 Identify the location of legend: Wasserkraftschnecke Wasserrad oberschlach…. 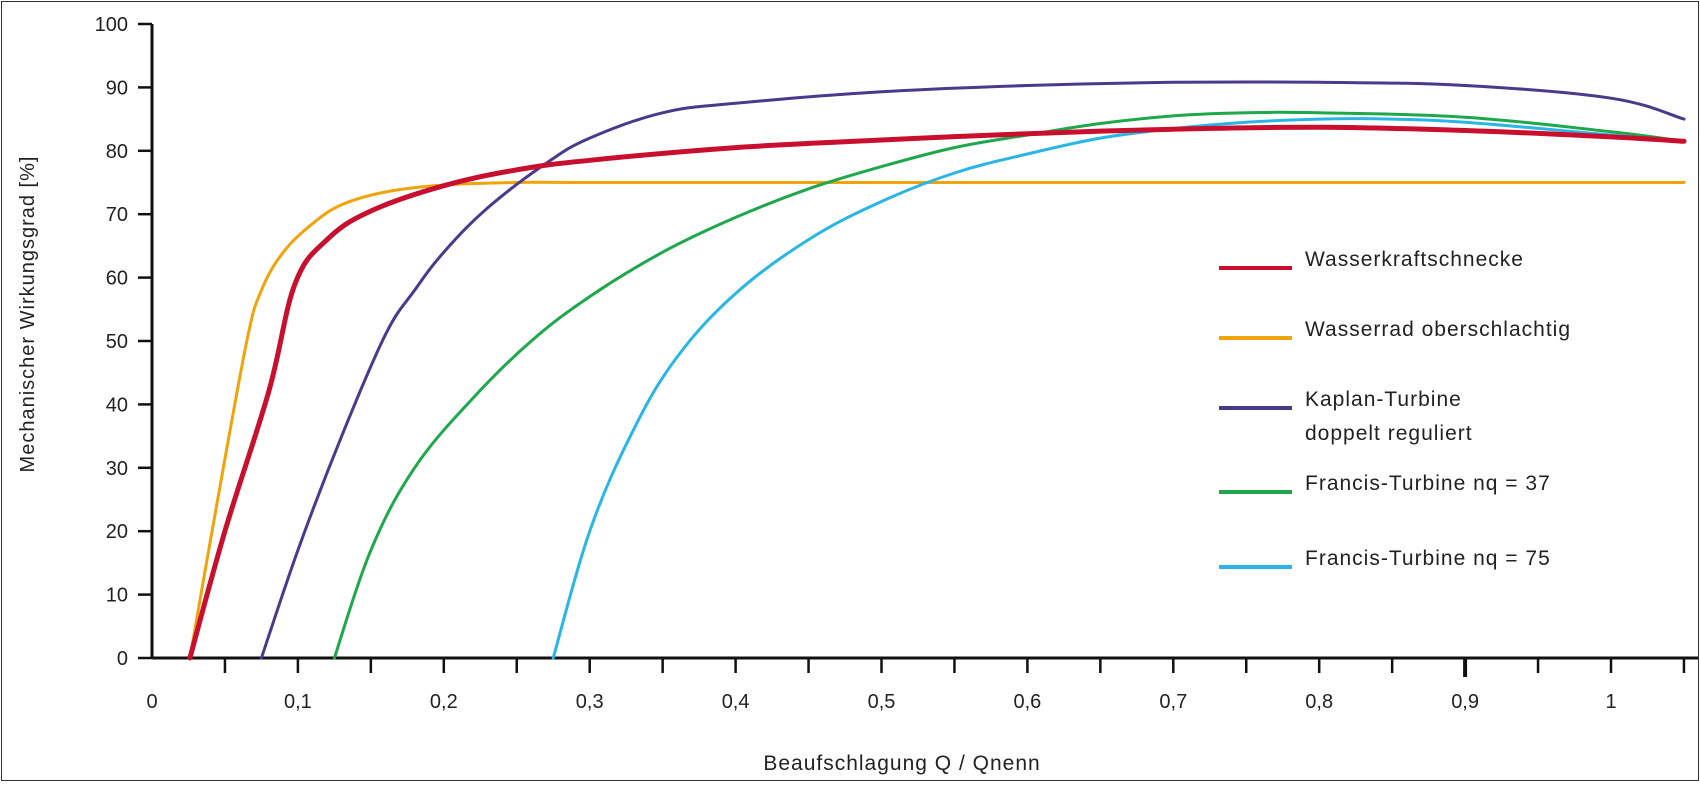
(1395, 409).